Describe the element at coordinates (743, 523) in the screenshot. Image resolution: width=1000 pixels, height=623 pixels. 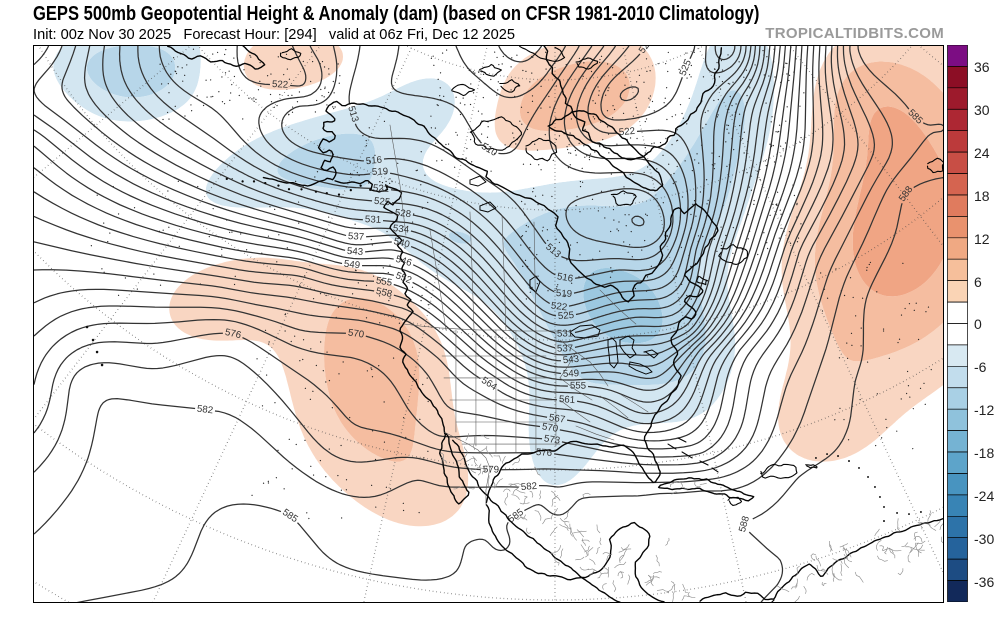
I see `svg-text: 588` at that location.